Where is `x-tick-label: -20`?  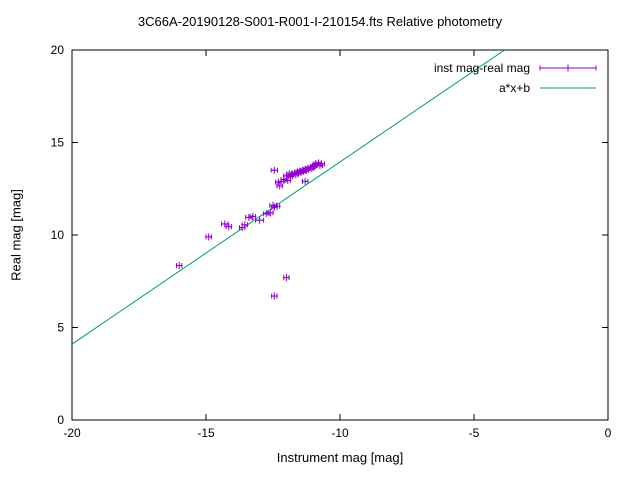
x-tick-label: -20 is located at coordinates (72, 433).